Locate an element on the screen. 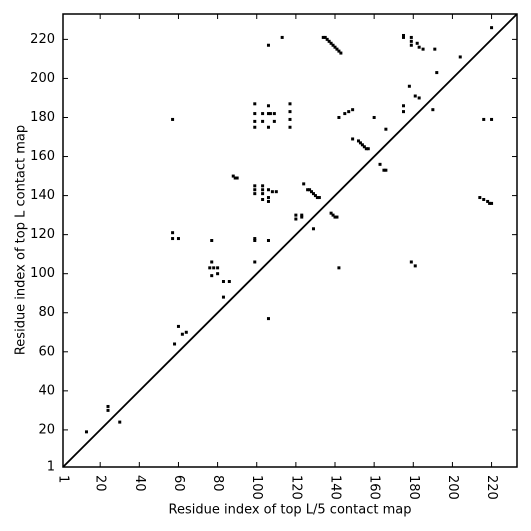  x-tick-label: 140 is located at coordinates (335, 487).